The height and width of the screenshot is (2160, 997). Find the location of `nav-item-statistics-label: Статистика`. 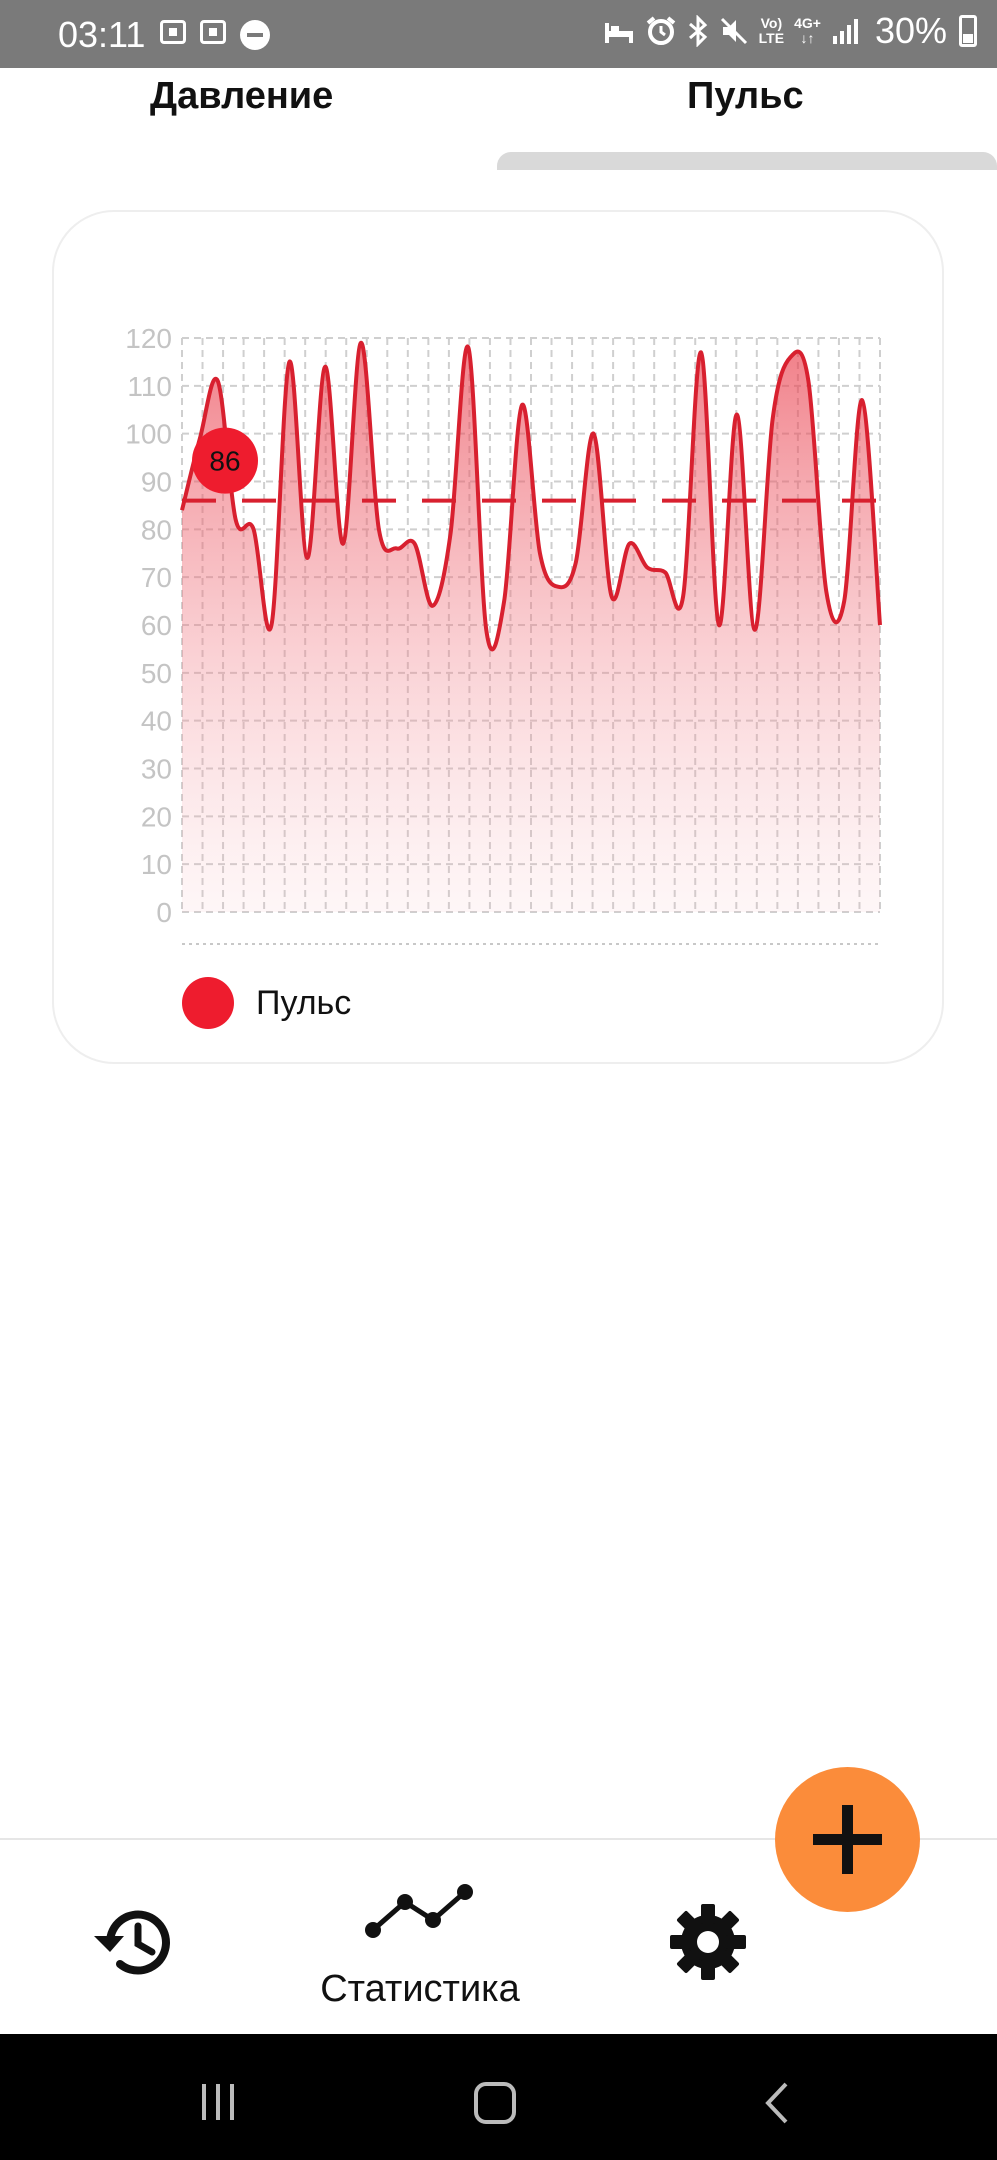

nav-item-statistics-label: Статистика is located at coordinates (420, 1989).